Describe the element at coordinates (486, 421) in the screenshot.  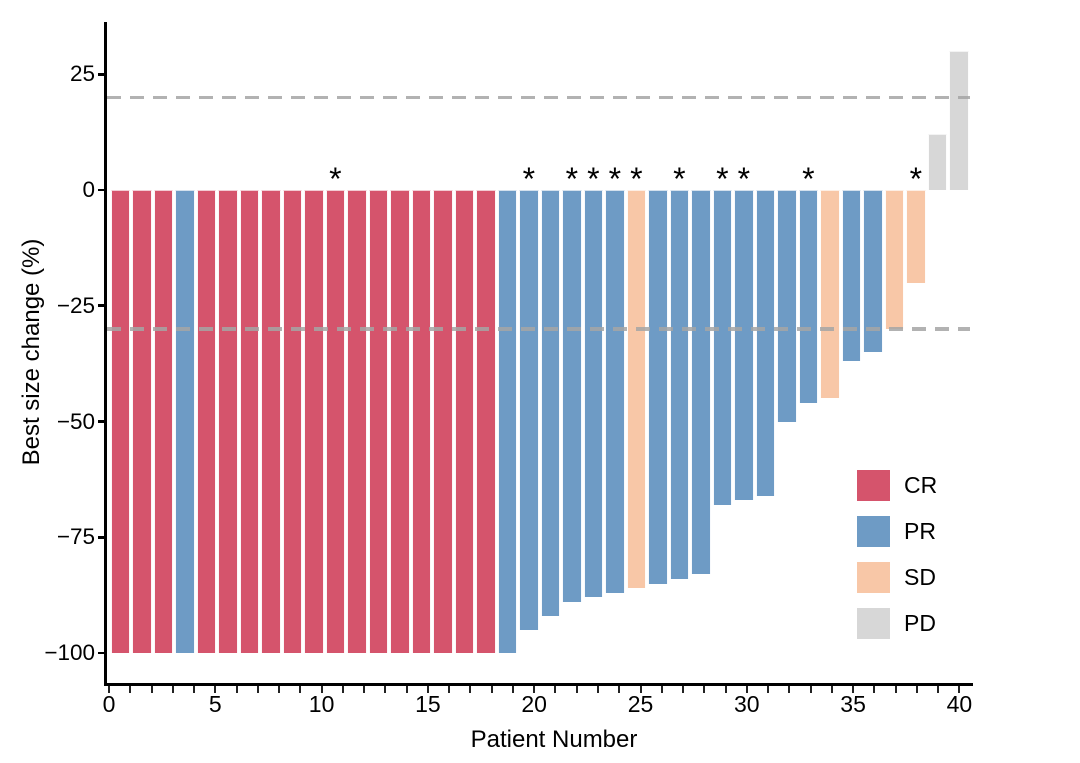
I see `patient-bar-18-cr` at that location.